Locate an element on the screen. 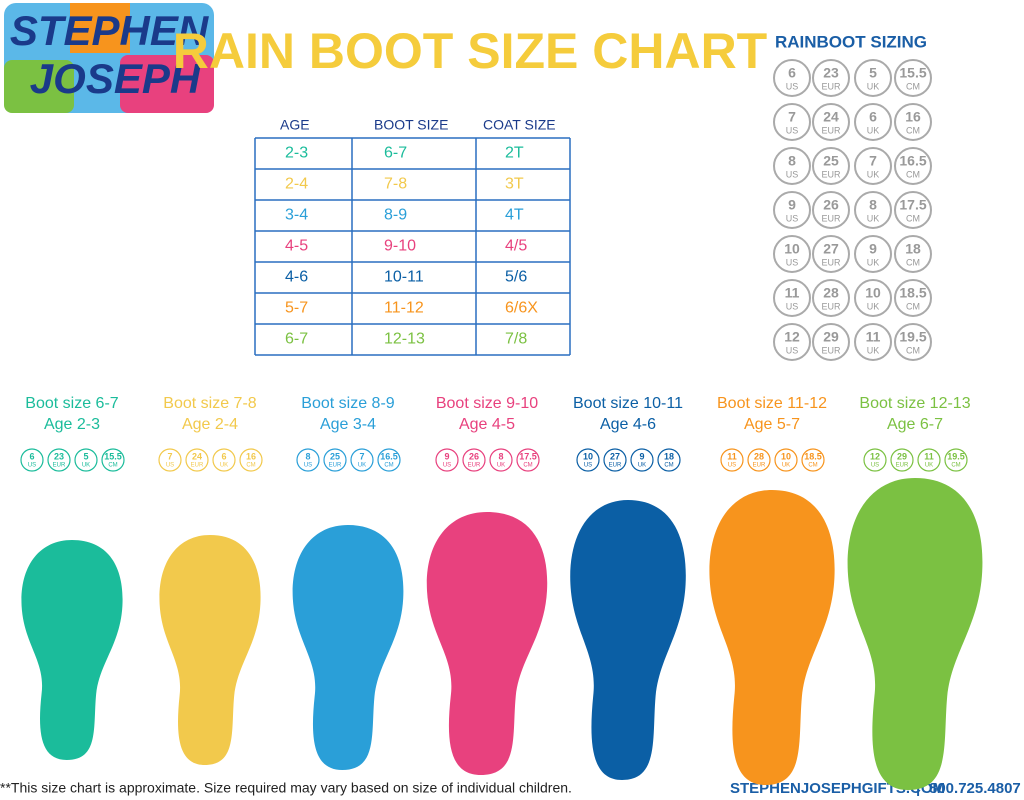 The image size is (1024, 800). table-cell: 4T is located at coordinates (514, 215).